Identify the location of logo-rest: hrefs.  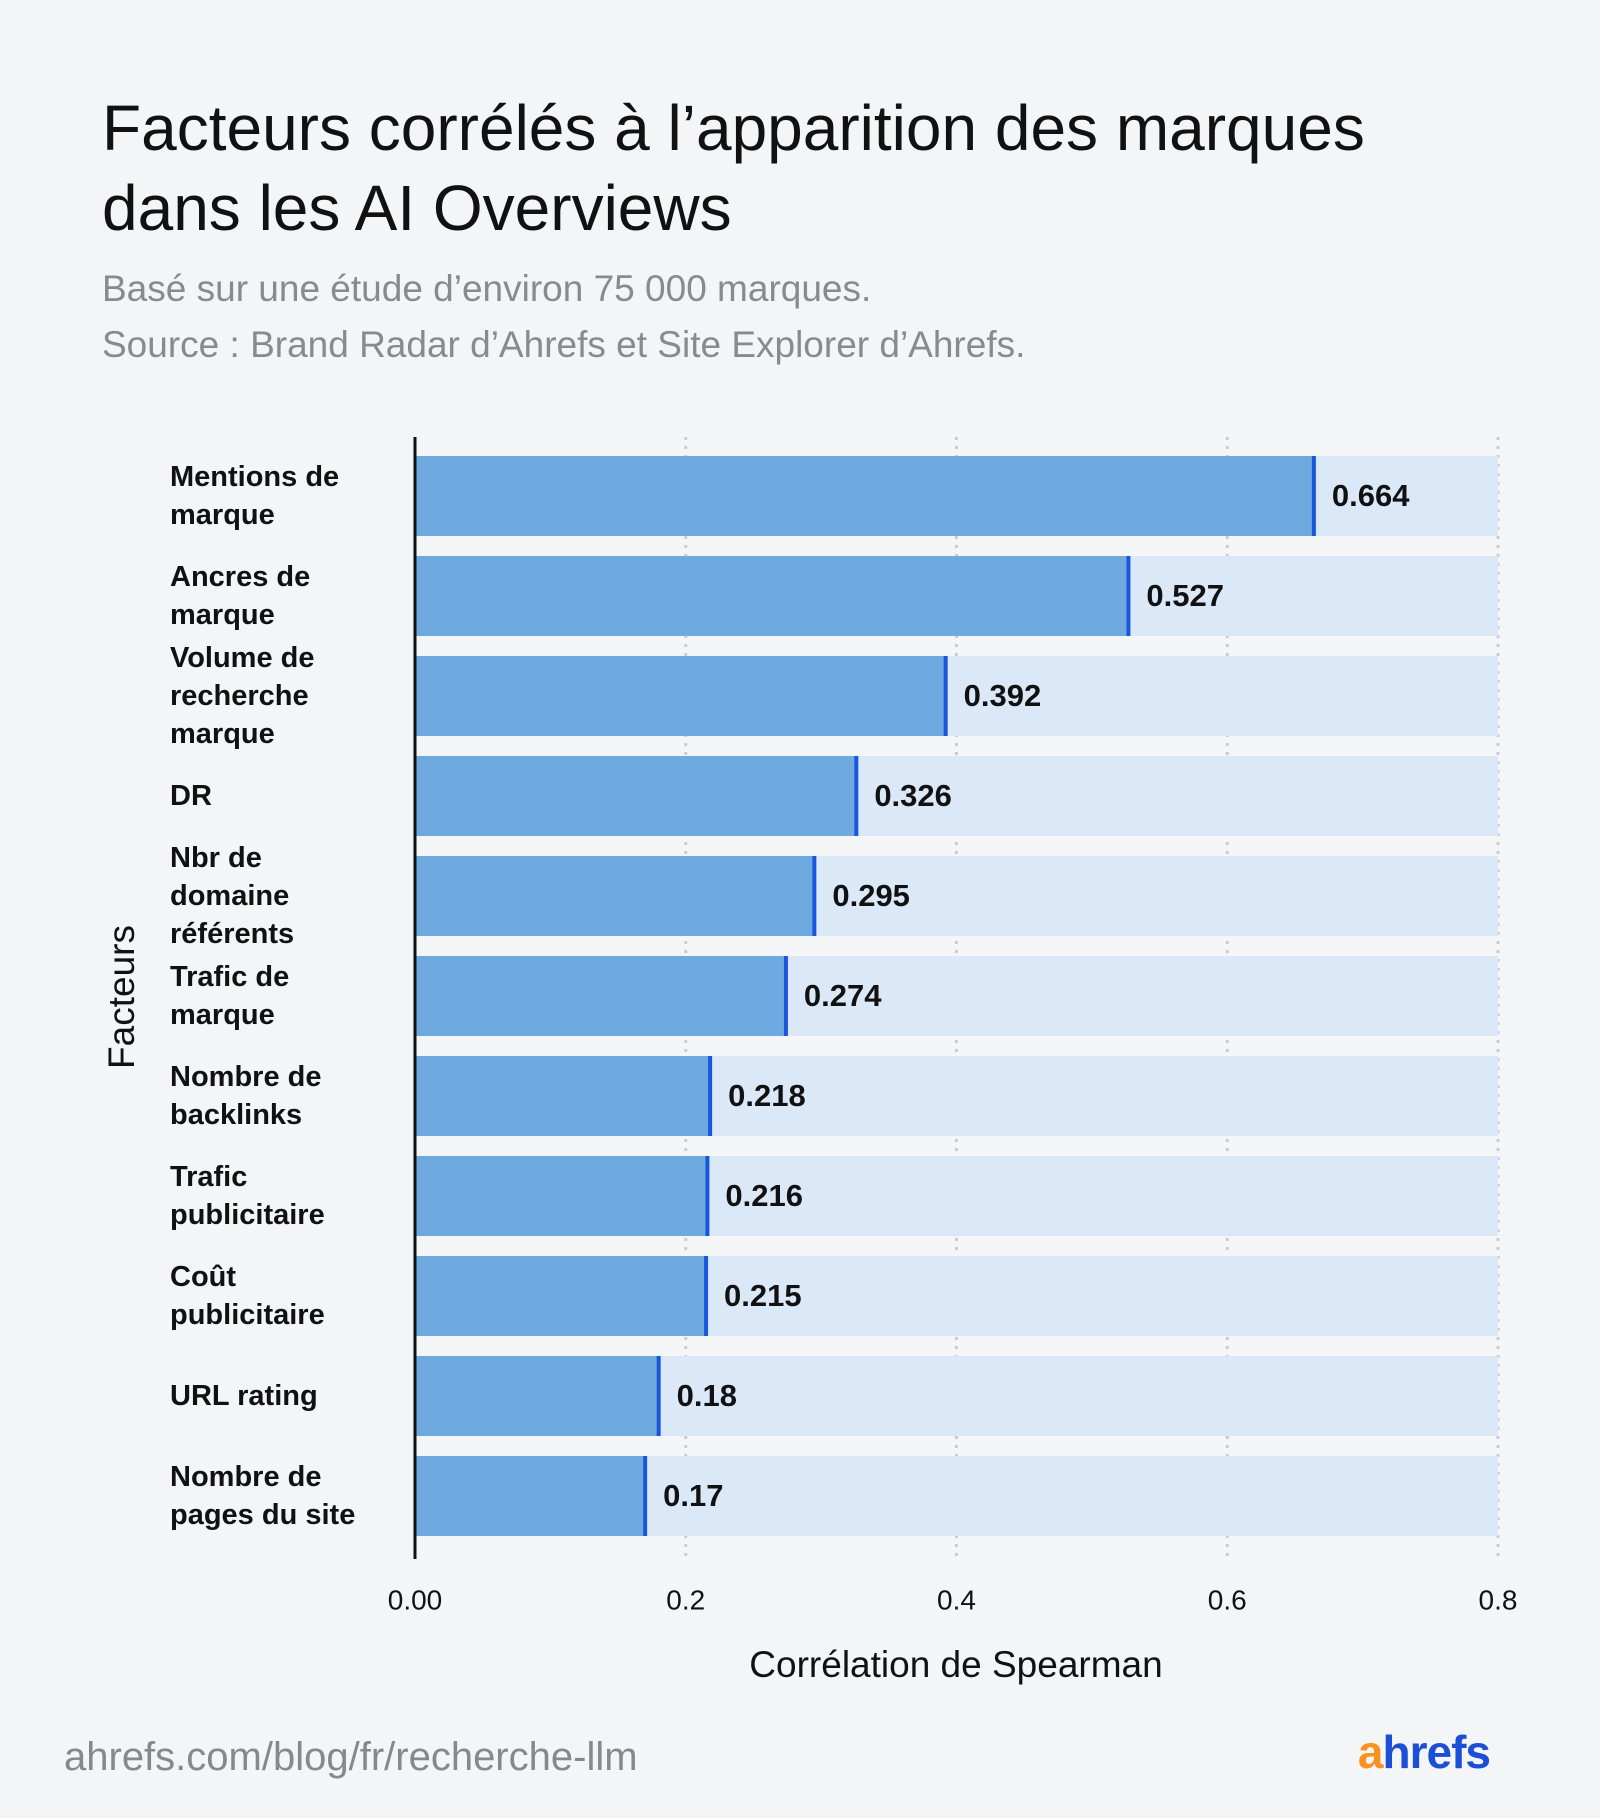
(1436, 1752).